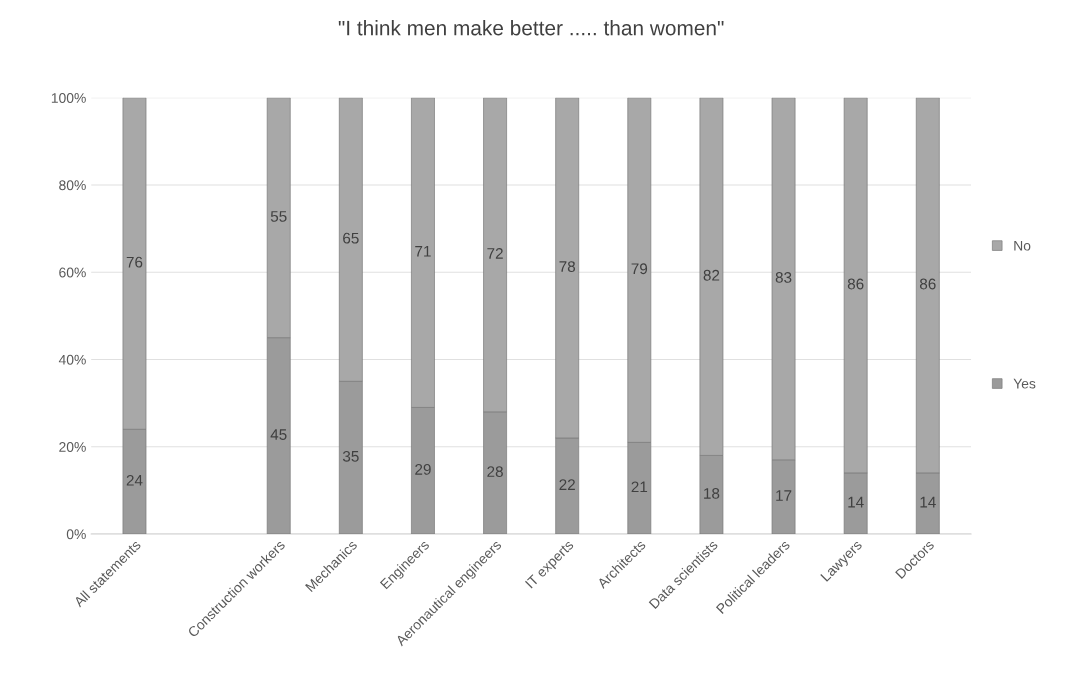 Image resolution: width=1073 pixels, height=698 pixels. Describe the element at coordinates (712, 493) in the screenshot. I see `data-label: 18` at that location.